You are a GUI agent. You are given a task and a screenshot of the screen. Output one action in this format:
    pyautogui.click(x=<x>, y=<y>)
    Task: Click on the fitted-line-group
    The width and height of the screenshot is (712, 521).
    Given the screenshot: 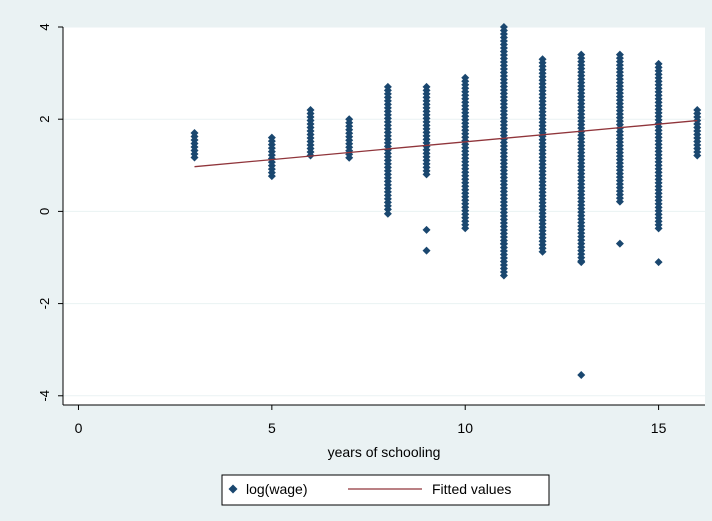 What is the action you would take?
    pyautogui.click(x=446, y=143)
    